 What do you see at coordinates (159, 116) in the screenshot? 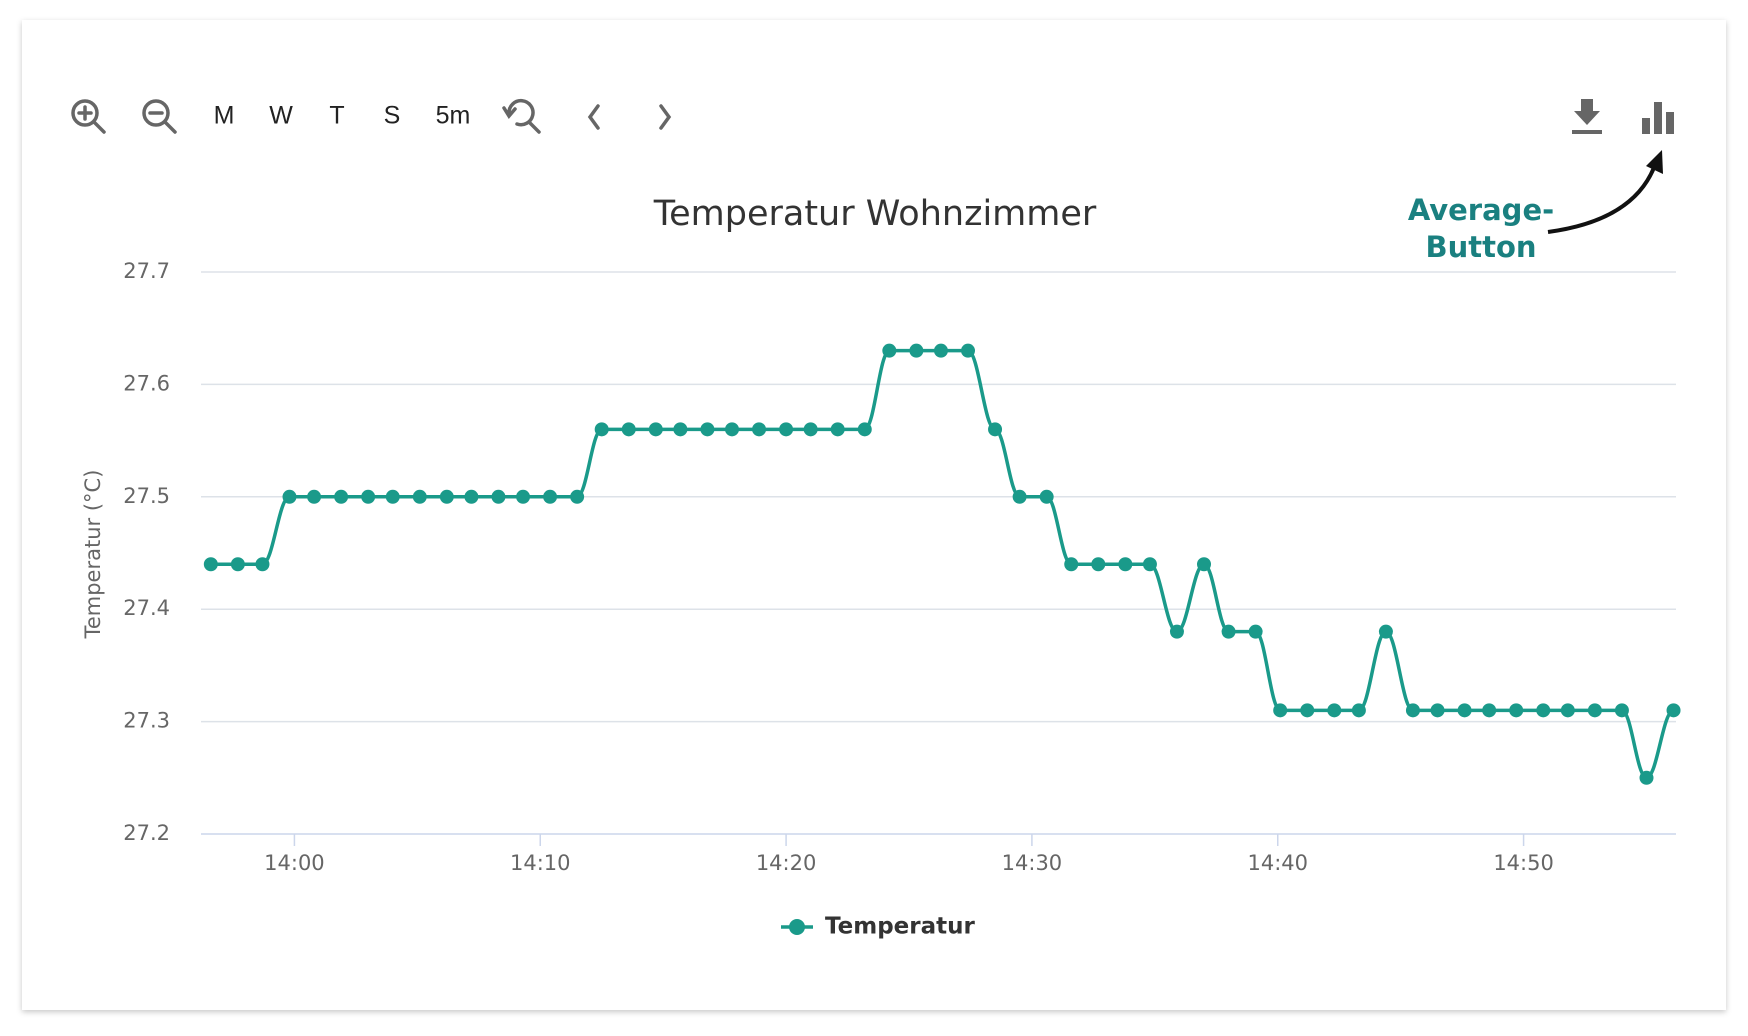
I see `zoom-out-button` at bounding box center [159, 116].